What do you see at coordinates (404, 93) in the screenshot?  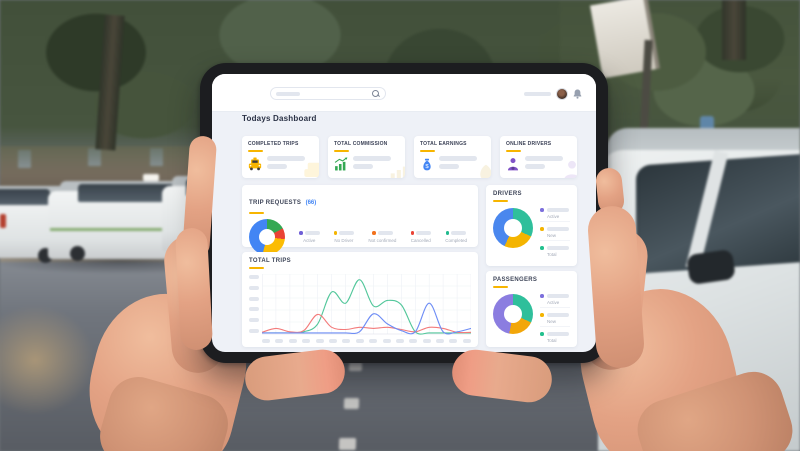 I see `top-bar` at bounding box center [404, 93].